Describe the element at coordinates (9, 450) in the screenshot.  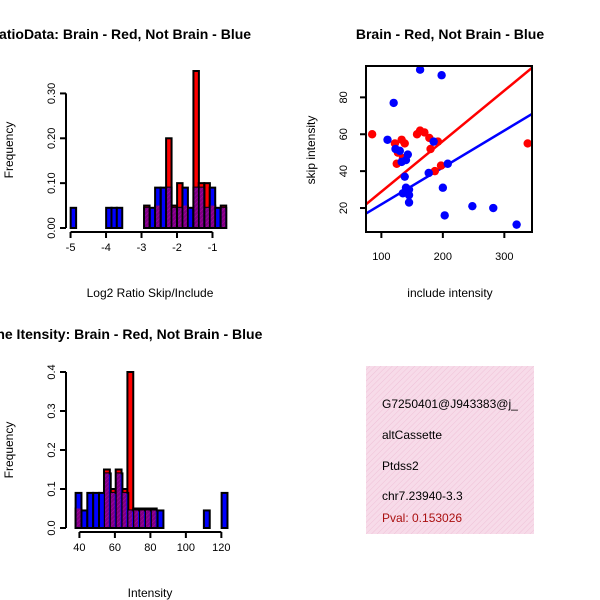
I see `intensity-y-axis-label: Frequency` at that location.